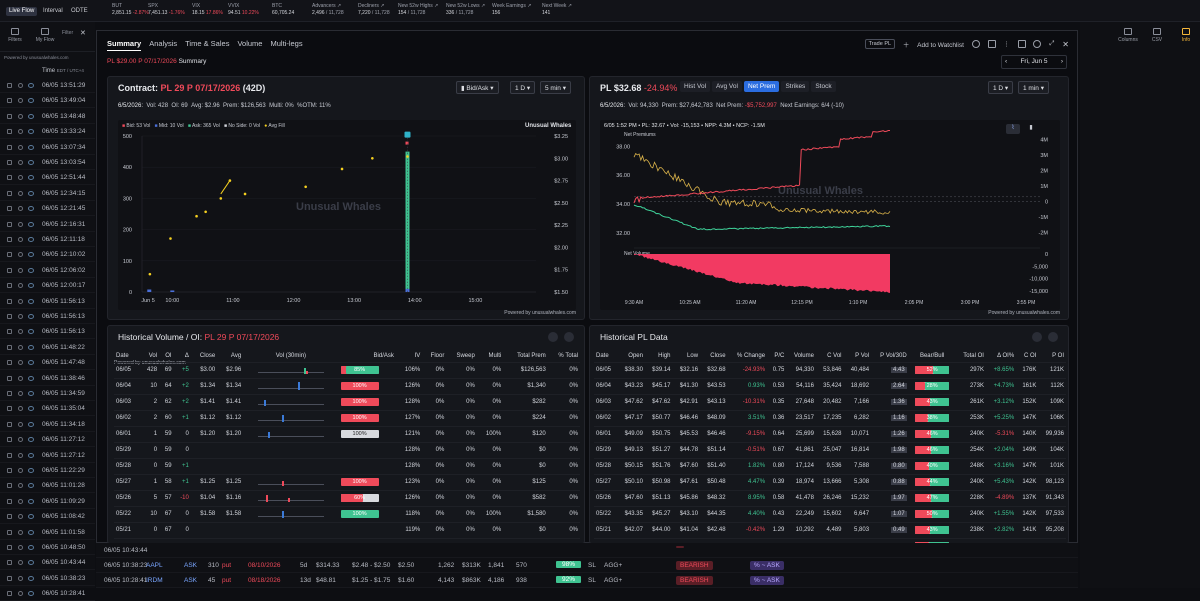  What do you see at coordinates (47, 132) in the screenshot?
I see `table-row: 06/05 13:33:24` at bounding box center [47, 132].